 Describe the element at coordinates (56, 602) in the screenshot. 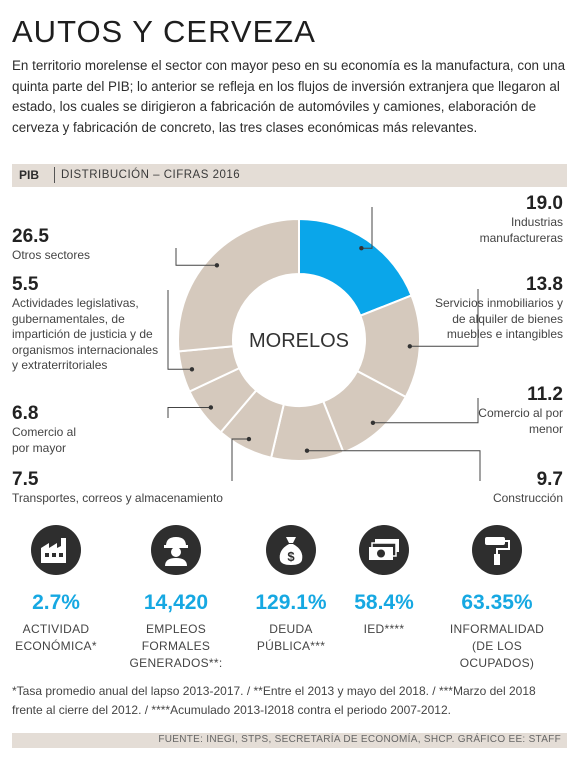

I see `stat-value: 2.7%` at that location.